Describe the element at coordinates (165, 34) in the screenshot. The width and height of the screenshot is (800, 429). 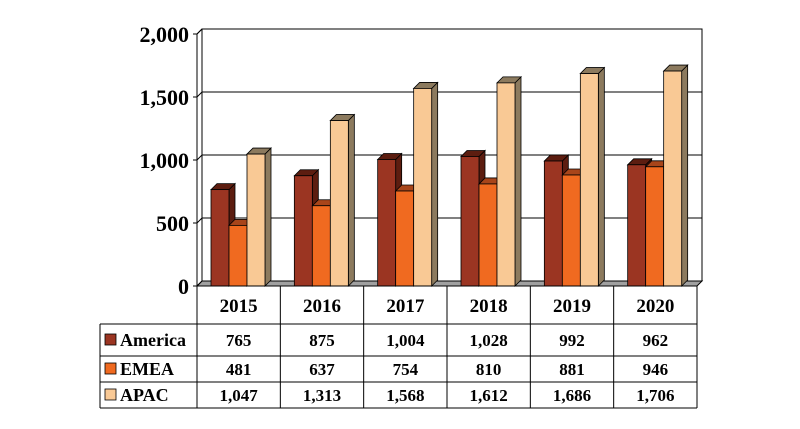
I see `y-tick-label: 2,000` at that location.